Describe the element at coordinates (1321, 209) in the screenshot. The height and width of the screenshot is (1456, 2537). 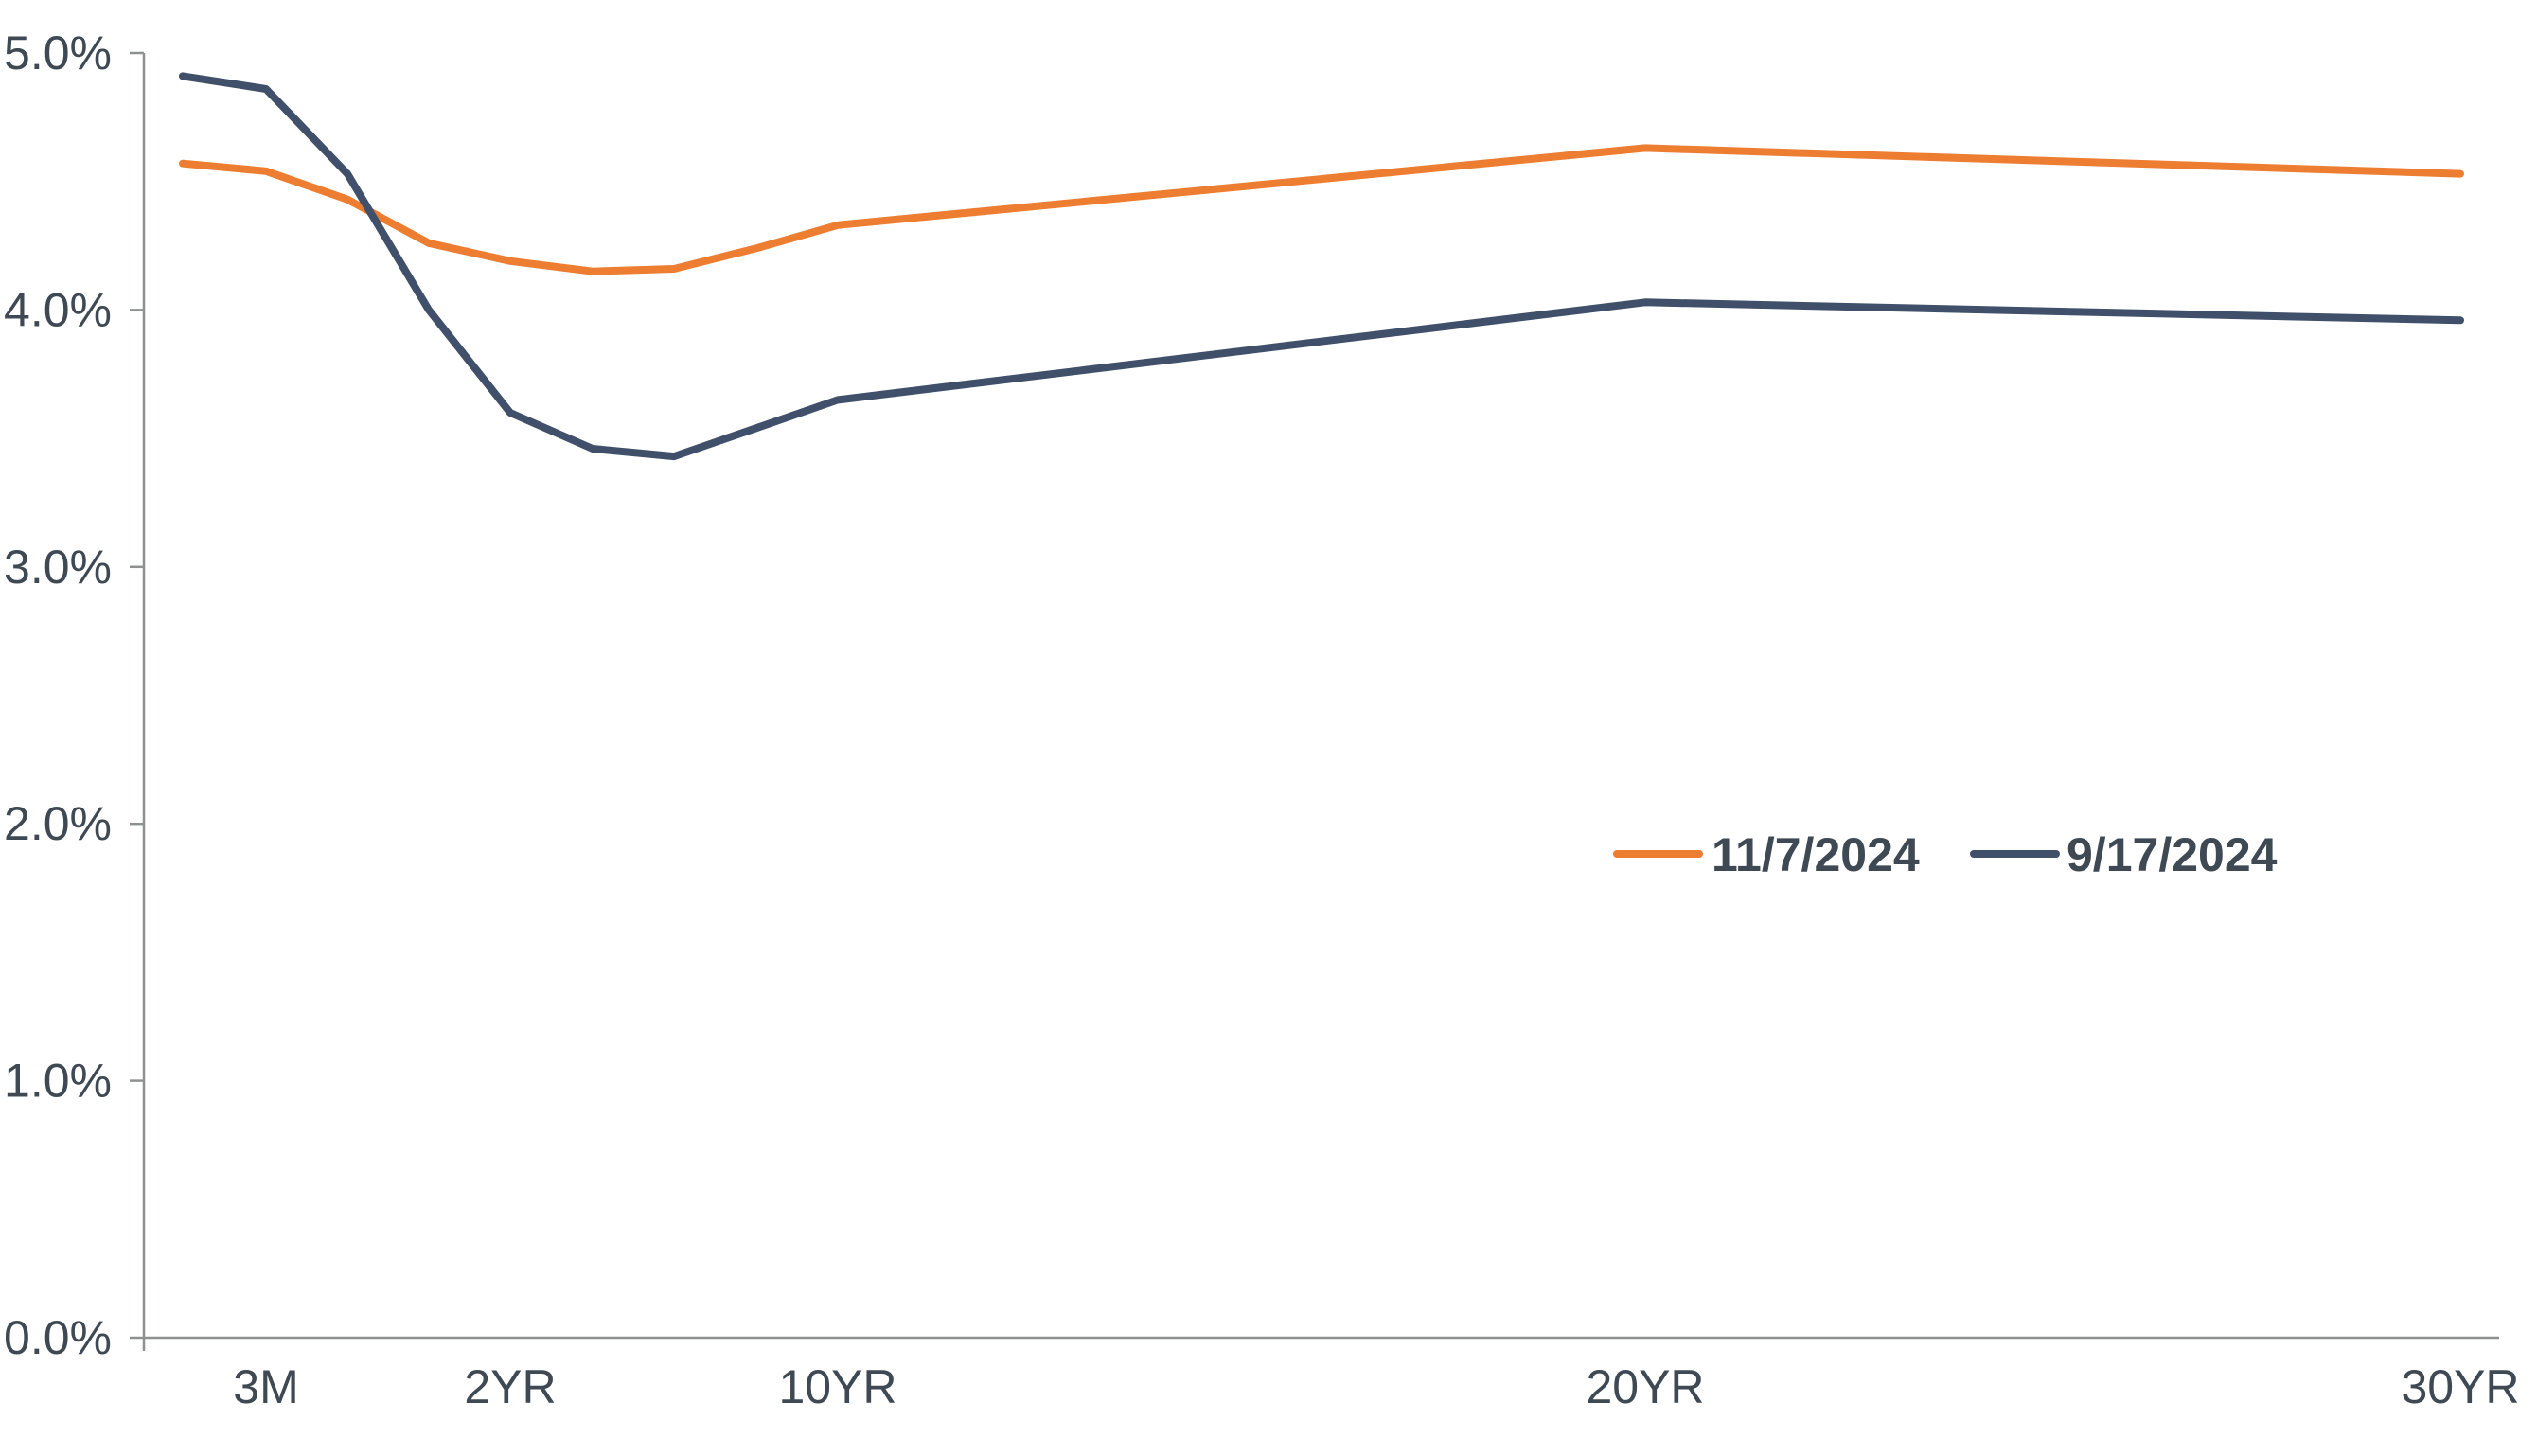
I see `series-line-11-7-2024` at that location.